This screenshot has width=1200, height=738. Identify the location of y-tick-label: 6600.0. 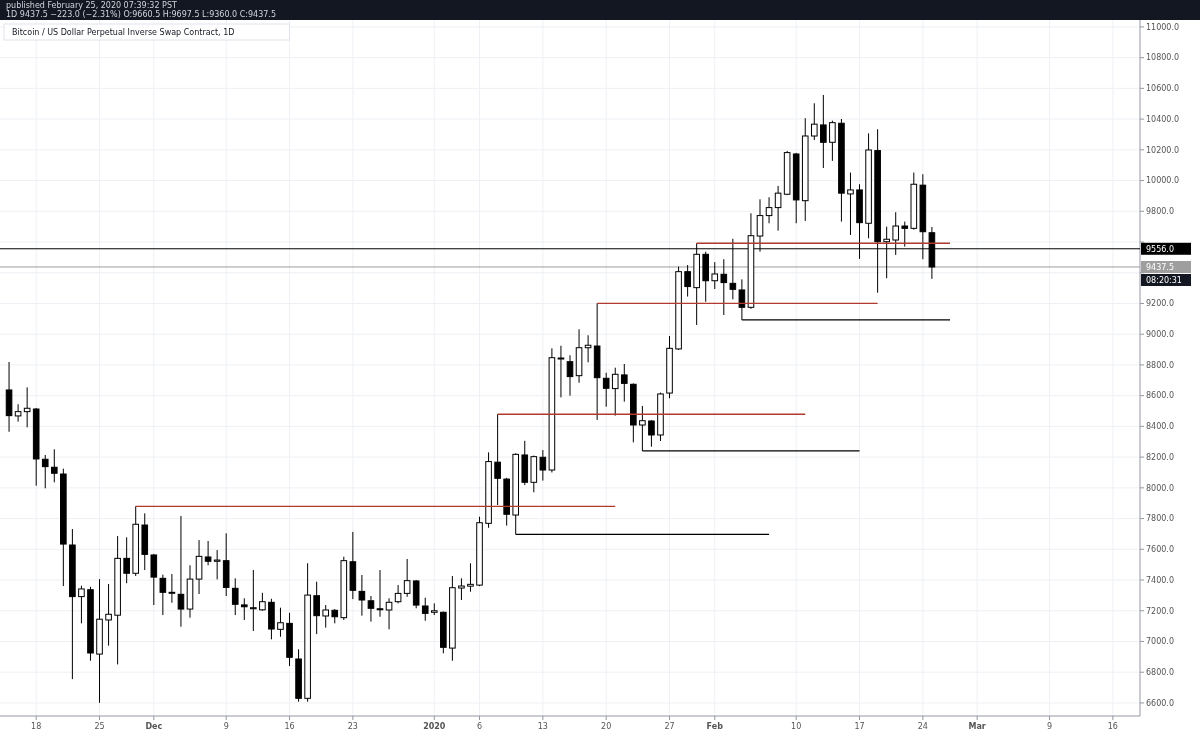
(1160, 703).